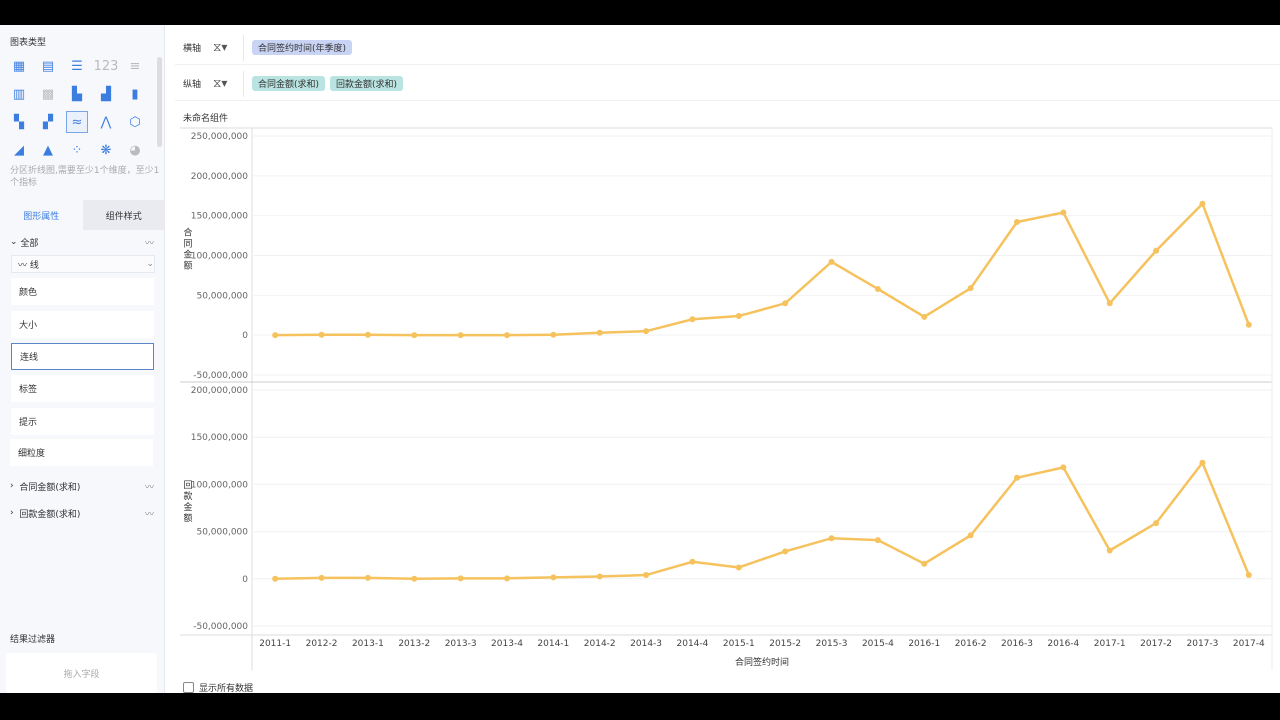 The height and width of the screenshot is (720, 1280). Describe the element at coordinates (19, 94) in the screenshot. I see `filter-card-icon: ▥` at that location.